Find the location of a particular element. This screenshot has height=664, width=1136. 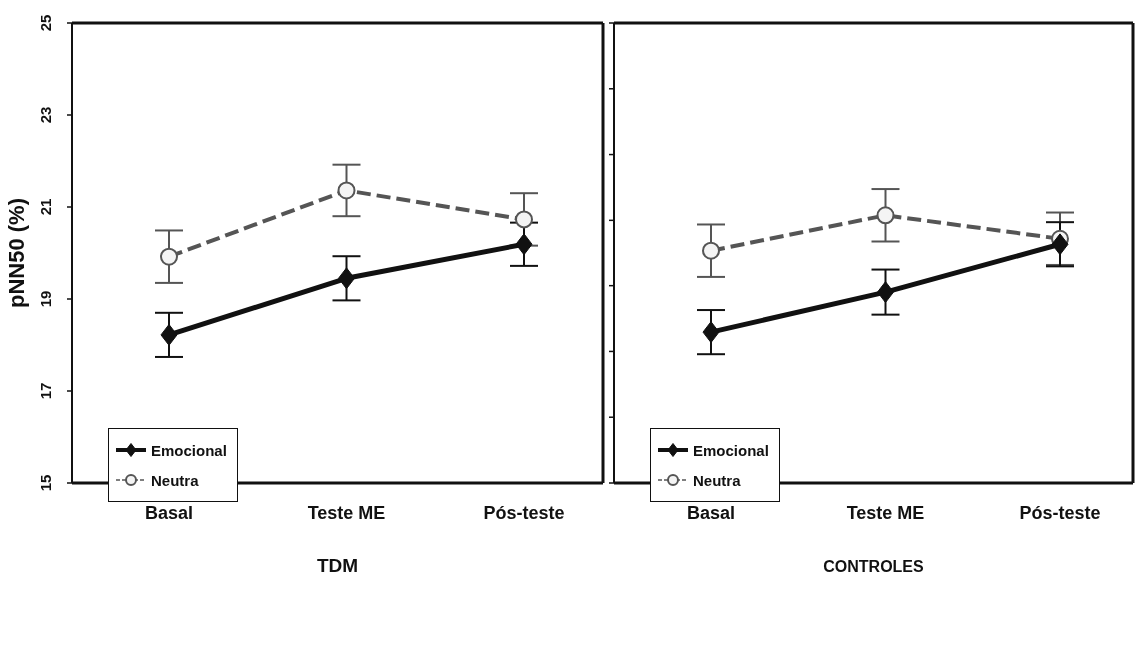

x-axis-title: CONTROLES is located at coordinates (874, 566).